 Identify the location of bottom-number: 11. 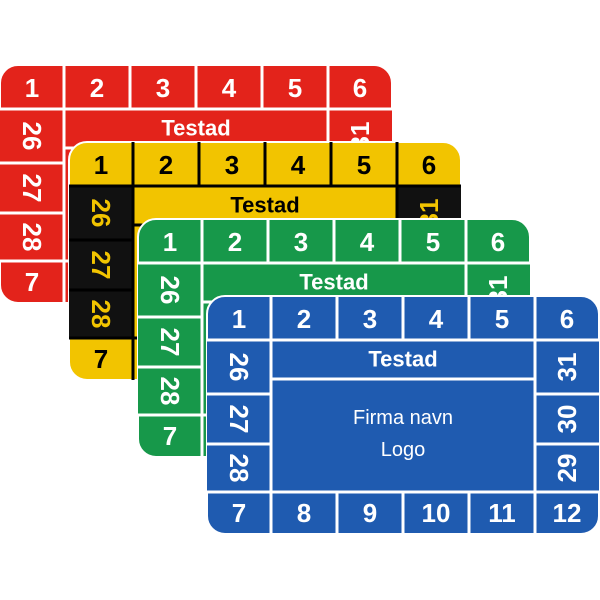
(502, 513).